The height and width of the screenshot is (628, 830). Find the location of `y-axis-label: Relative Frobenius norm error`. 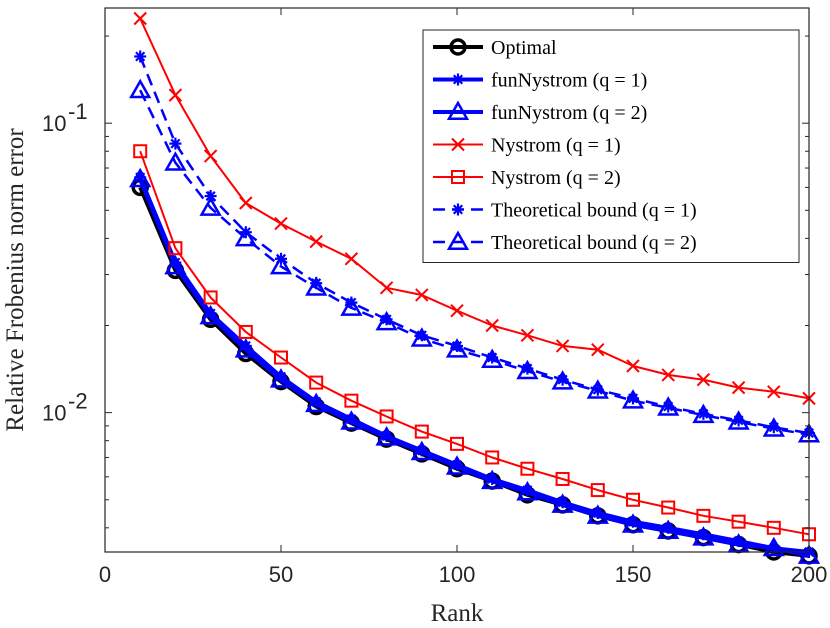

y-axis-label: Relative Frobenius norm error is located at coordinates (15, 280).